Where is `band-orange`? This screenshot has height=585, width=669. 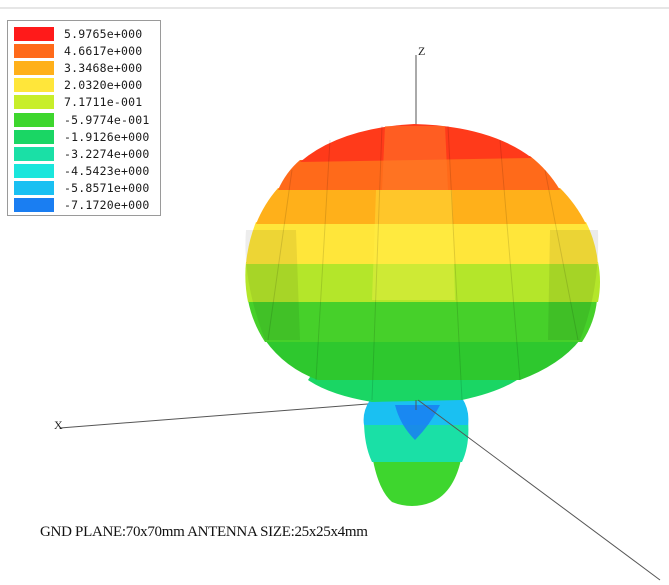 band-orange is located at coordinates (421, 206).